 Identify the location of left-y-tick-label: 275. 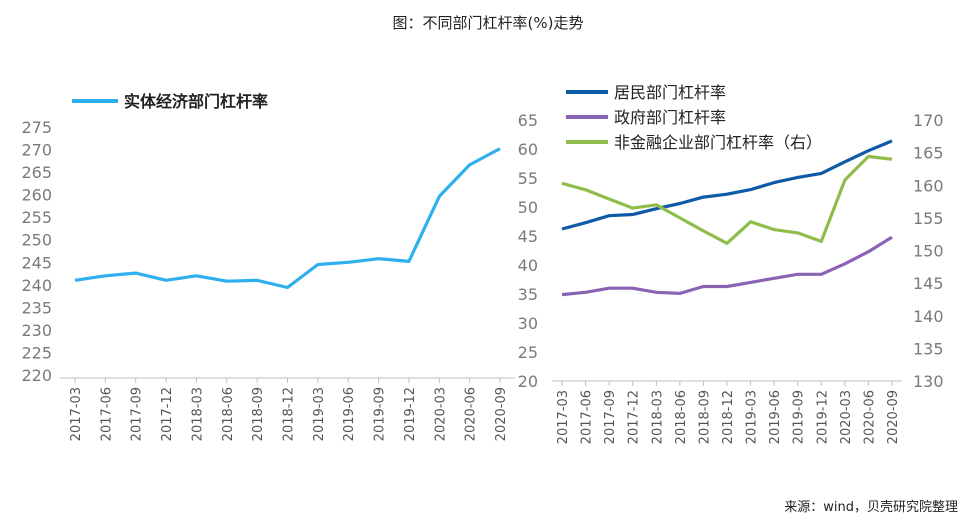
(36, 127).